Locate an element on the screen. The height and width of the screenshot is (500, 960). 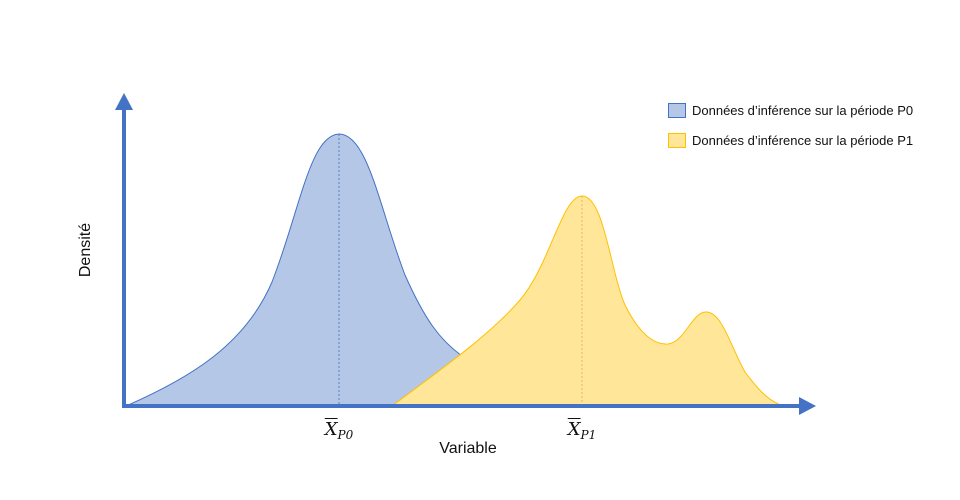
mean-label-p0: XP0 is located at coordinates (339, 430).